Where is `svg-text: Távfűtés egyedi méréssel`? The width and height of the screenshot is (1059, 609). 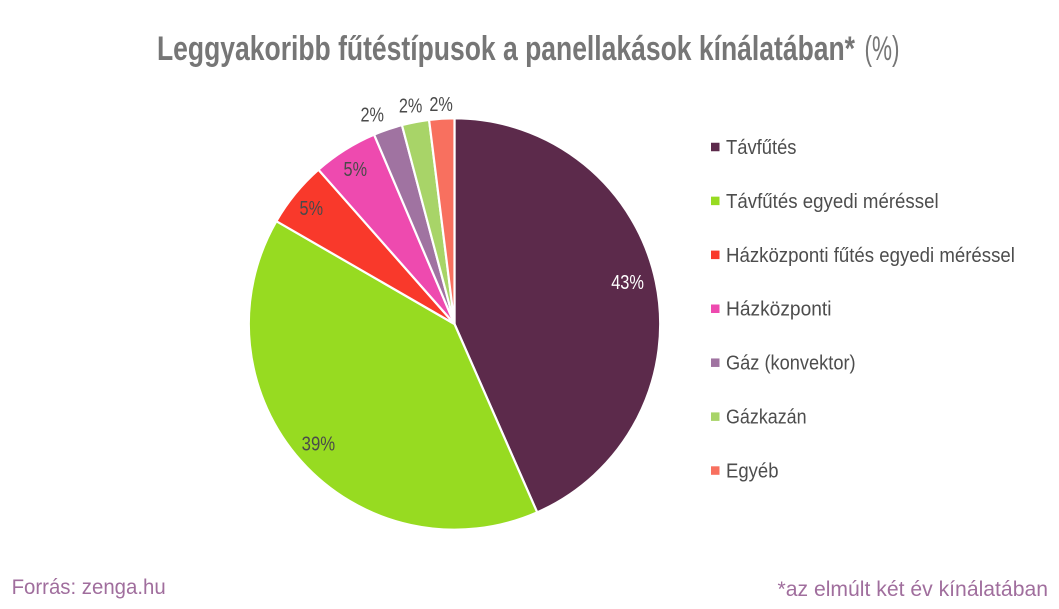
svg-text: Távfűtés egyedi méréssel is located at coordinates (832, 202).